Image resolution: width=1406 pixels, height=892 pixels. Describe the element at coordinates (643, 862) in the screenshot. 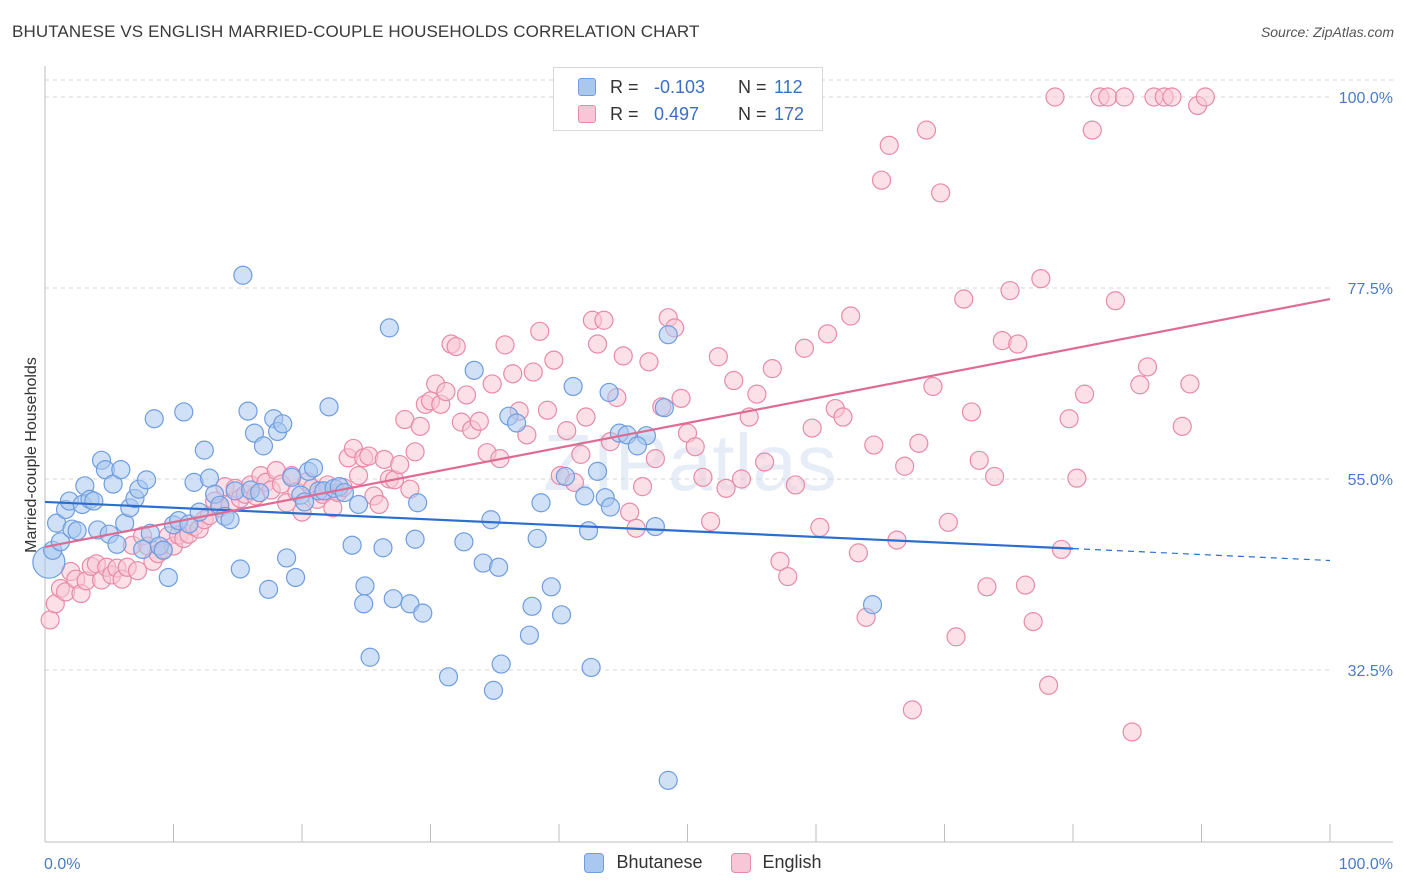

I see `legend-item-bhutanese: Bhutanese` at that location.